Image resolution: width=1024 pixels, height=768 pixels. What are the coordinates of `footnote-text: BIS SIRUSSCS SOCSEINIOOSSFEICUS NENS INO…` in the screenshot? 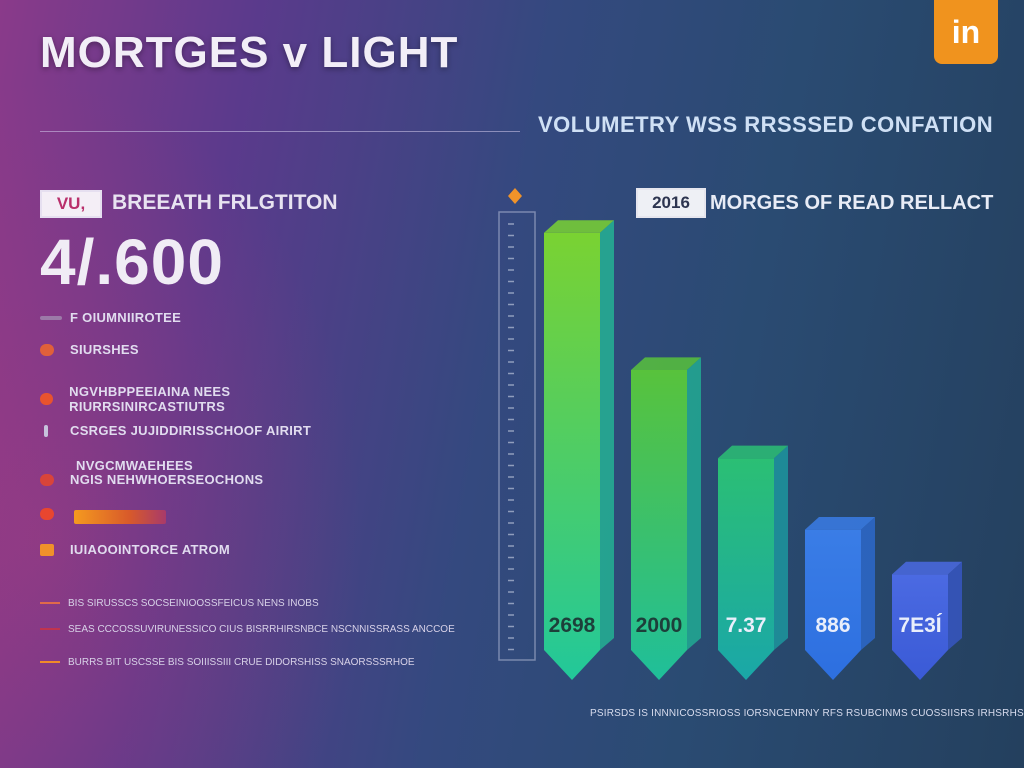 It's located at (193, 603).